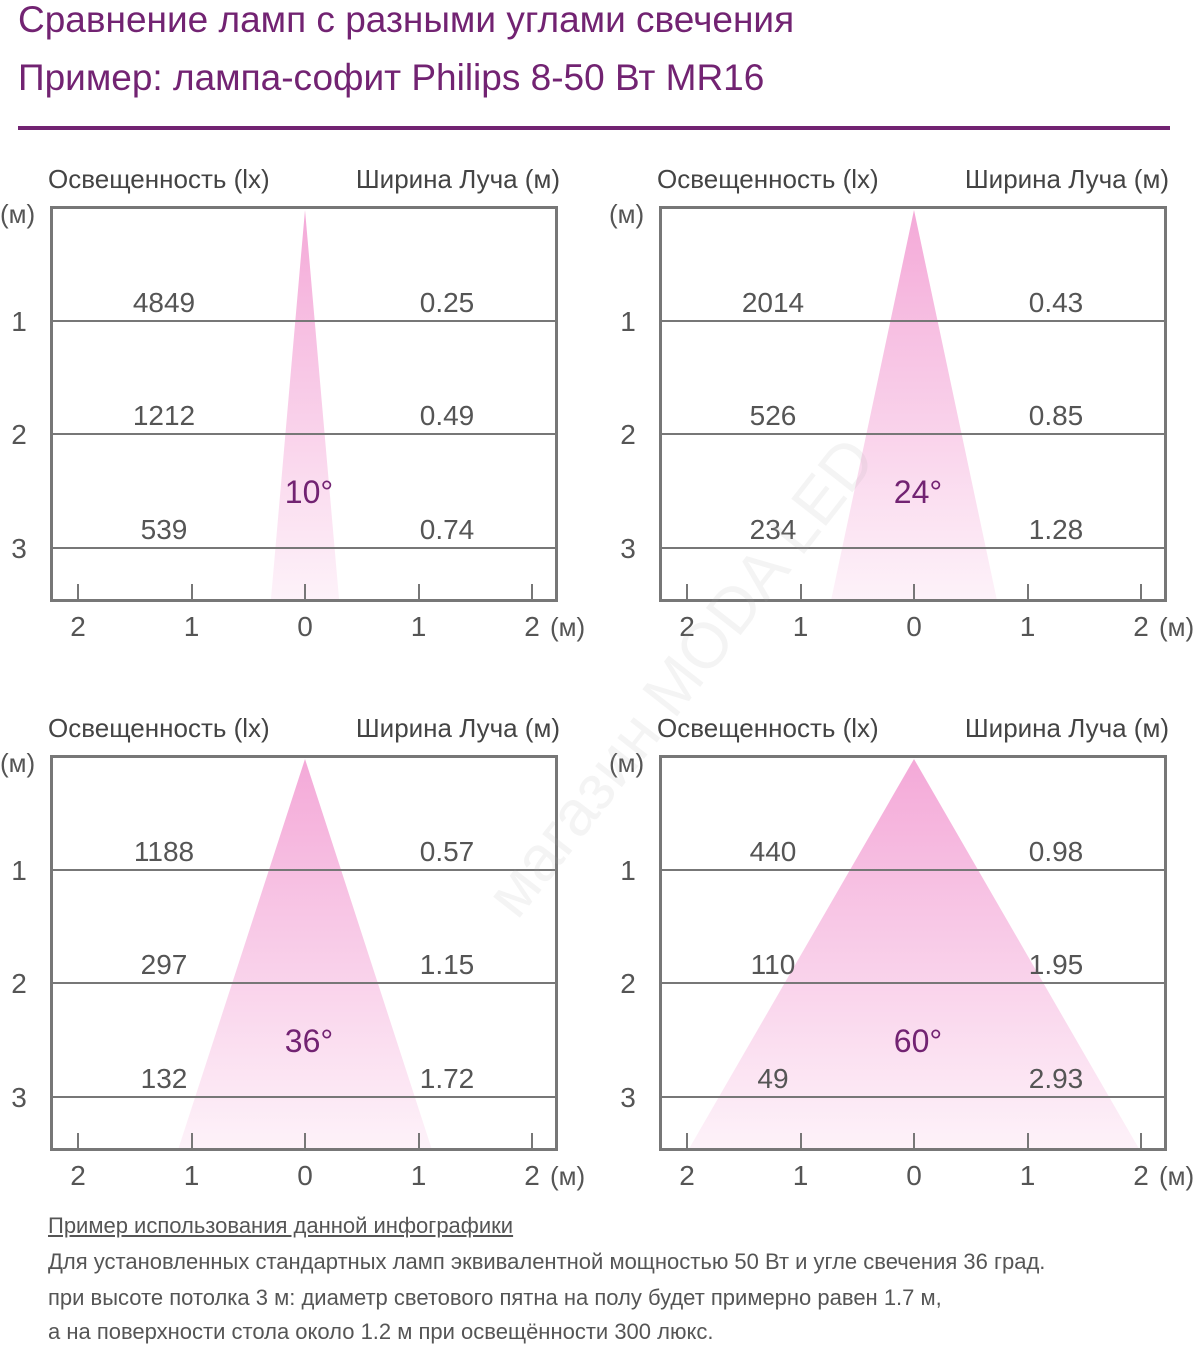 This screenshot has height=1346, width=1200. I want to click on page-subtitle: Пример: лампа-софит Philips 8-50 Вт MR16, so click(391, 77).